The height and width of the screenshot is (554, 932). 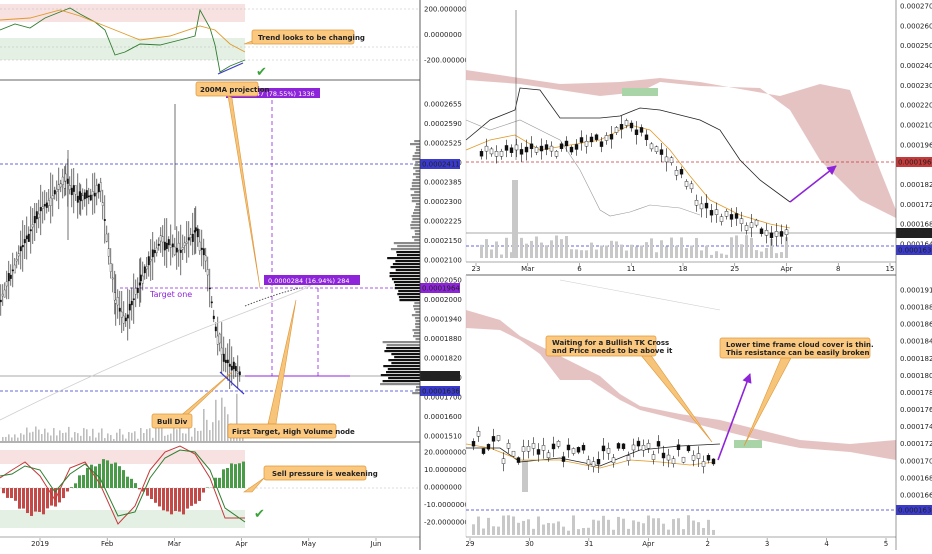 I want to click on x-tick-label: 30, so click(x=529, y=544).